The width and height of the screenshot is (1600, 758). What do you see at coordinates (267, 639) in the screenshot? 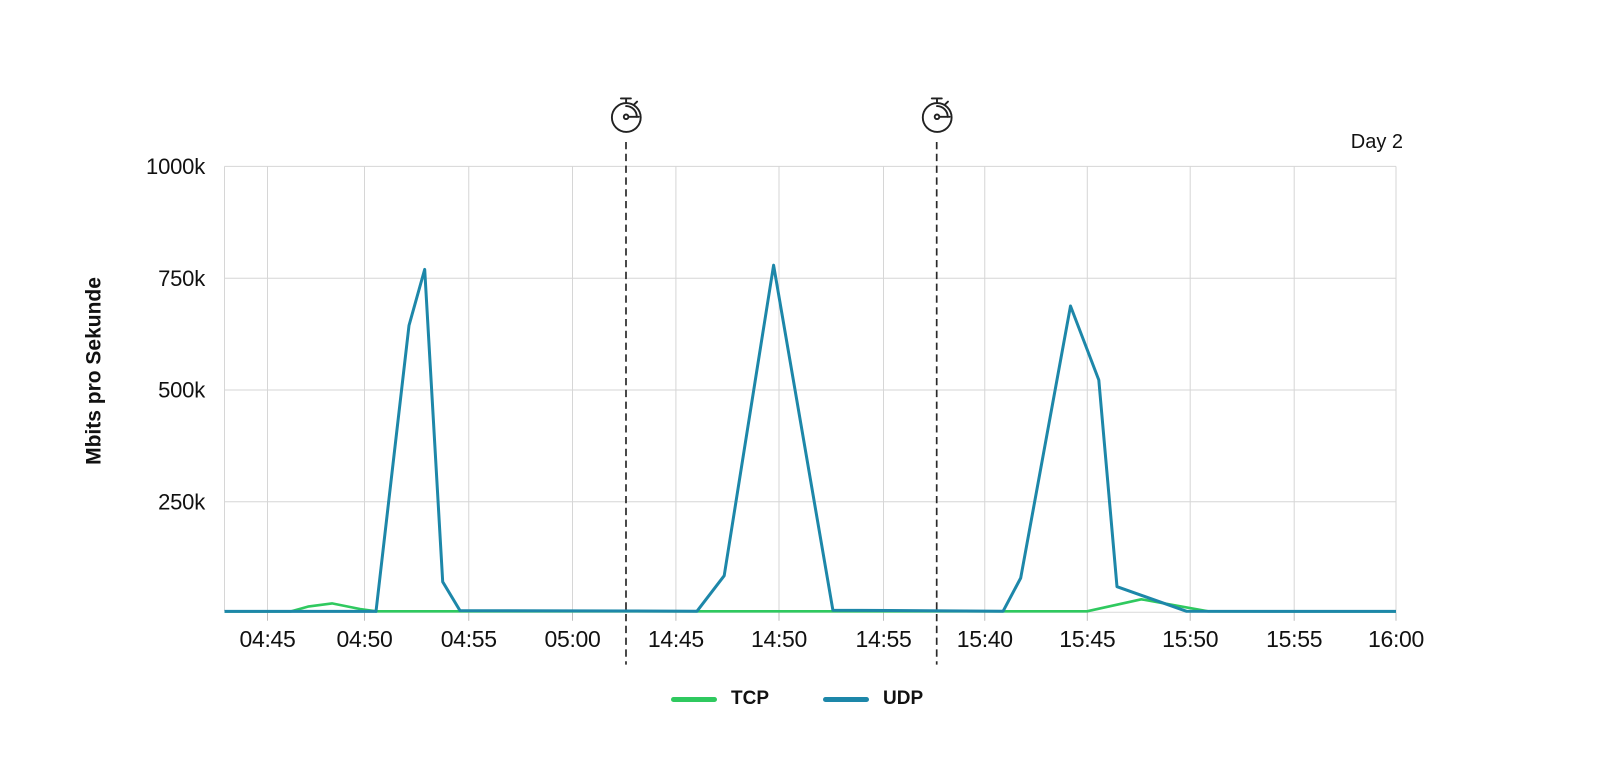
I see `svg-text: 04:45` at bounding box center [267, 639].